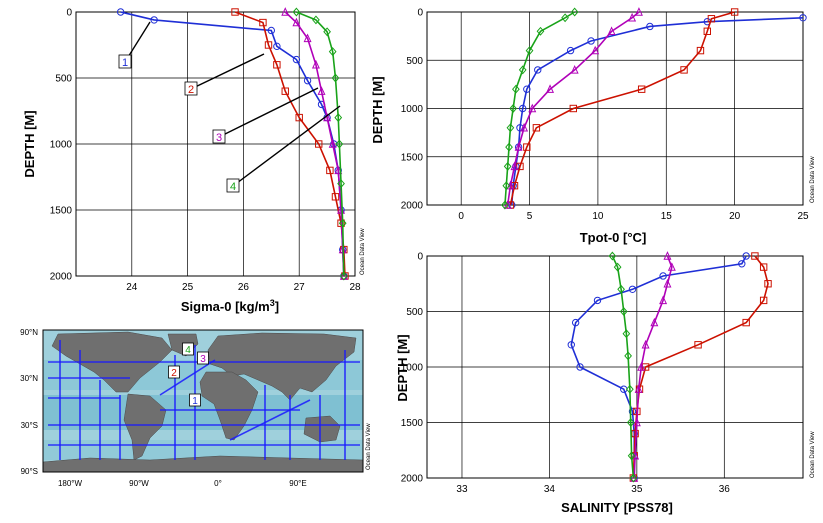  What do you see at coordinates (653, 367) in the screenshot?
I see `salinity-series-3-line` at bounding box center [653, 367].